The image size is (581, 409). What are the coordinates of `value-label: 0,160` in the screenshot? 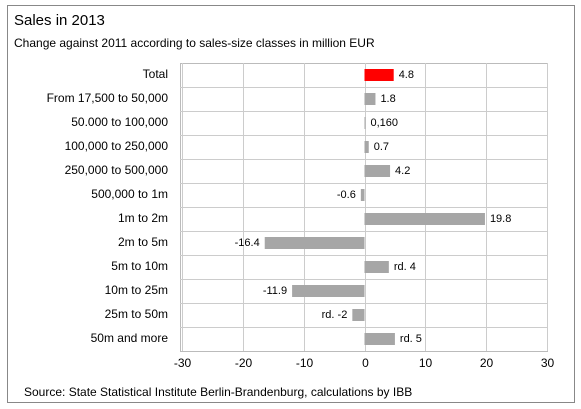 It's located at (384, 123).